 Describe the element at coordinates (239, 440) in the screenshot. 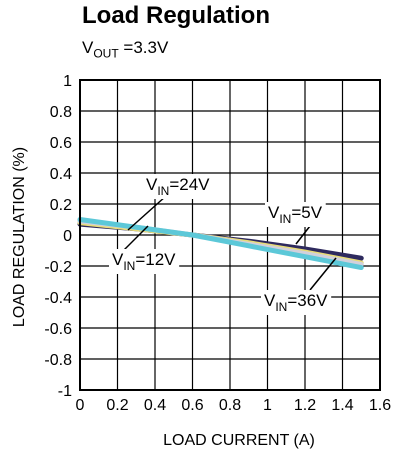

I see `x-axis-label: LOAD CURRENT (A)` at that location.